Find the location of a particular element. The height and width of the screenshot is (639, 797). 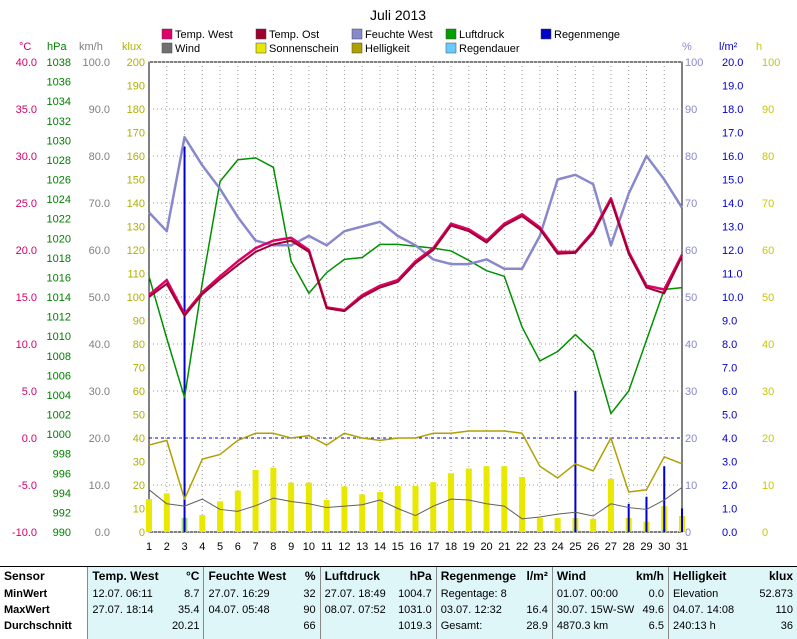

stats-column-header: Luftdruck hPa is located at coordinates (378, 576).